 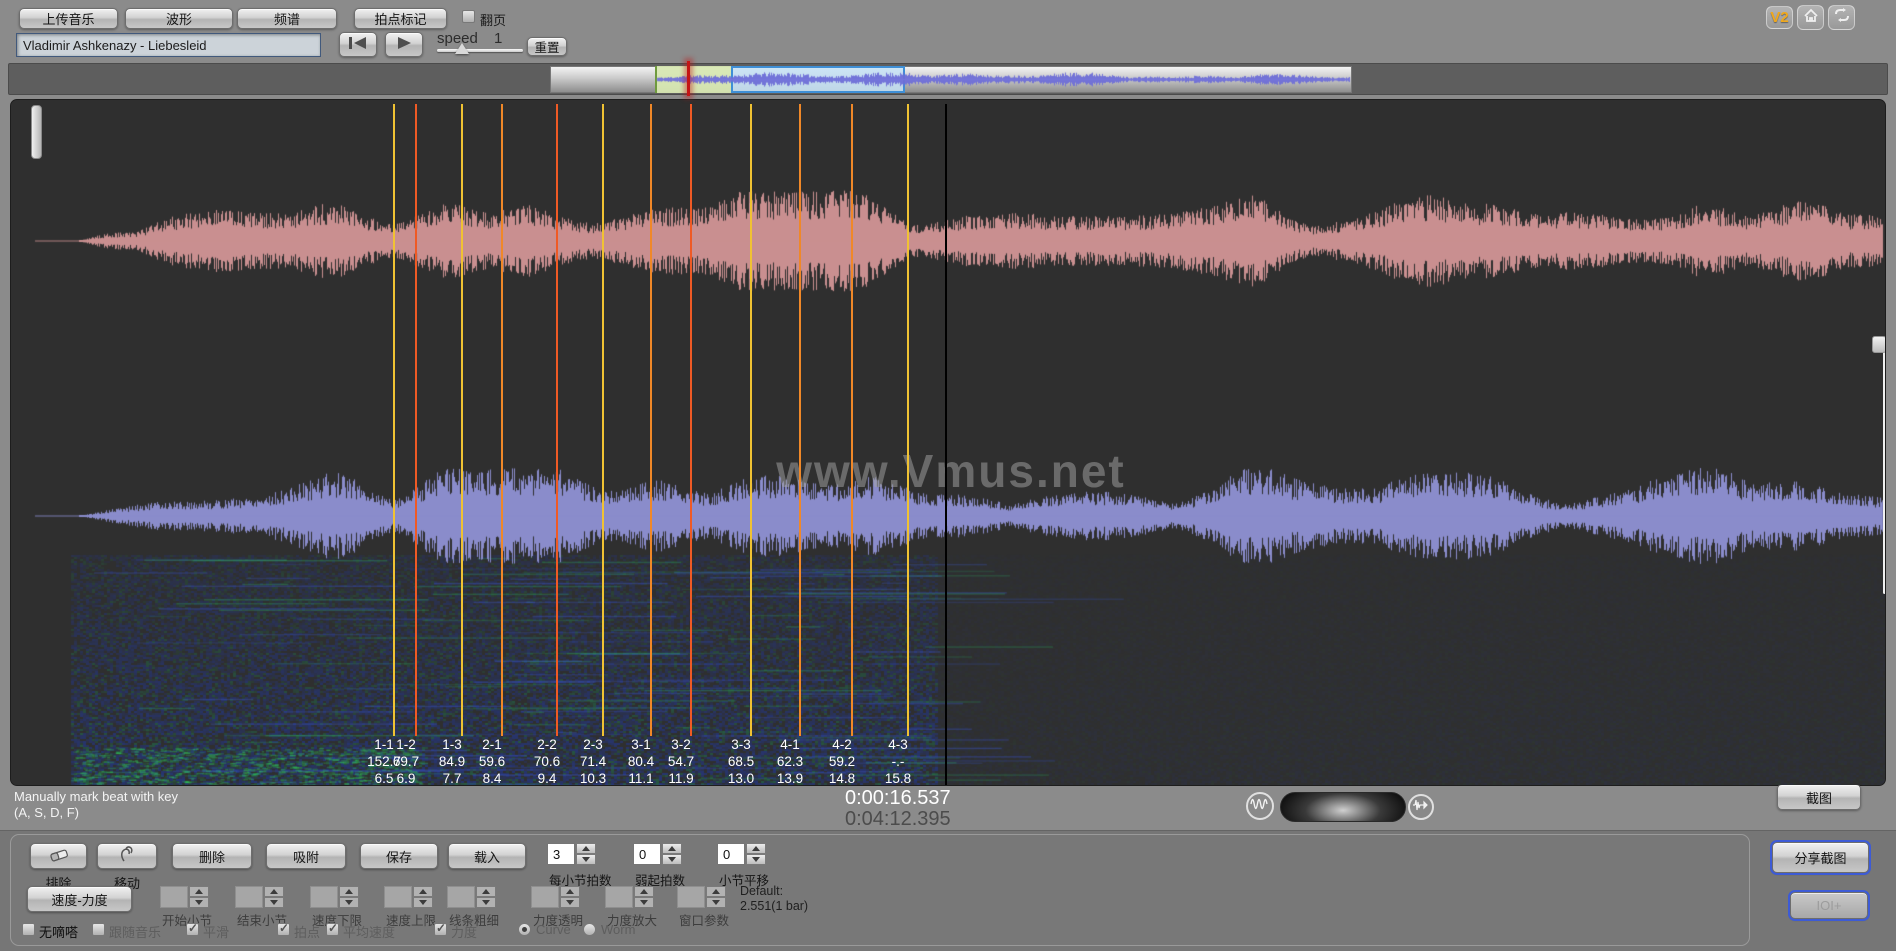 What do you see at coordinates (589, 929) in the screenshot?
I see `display-mode-radio-worm` at bounding box center [589, 929].